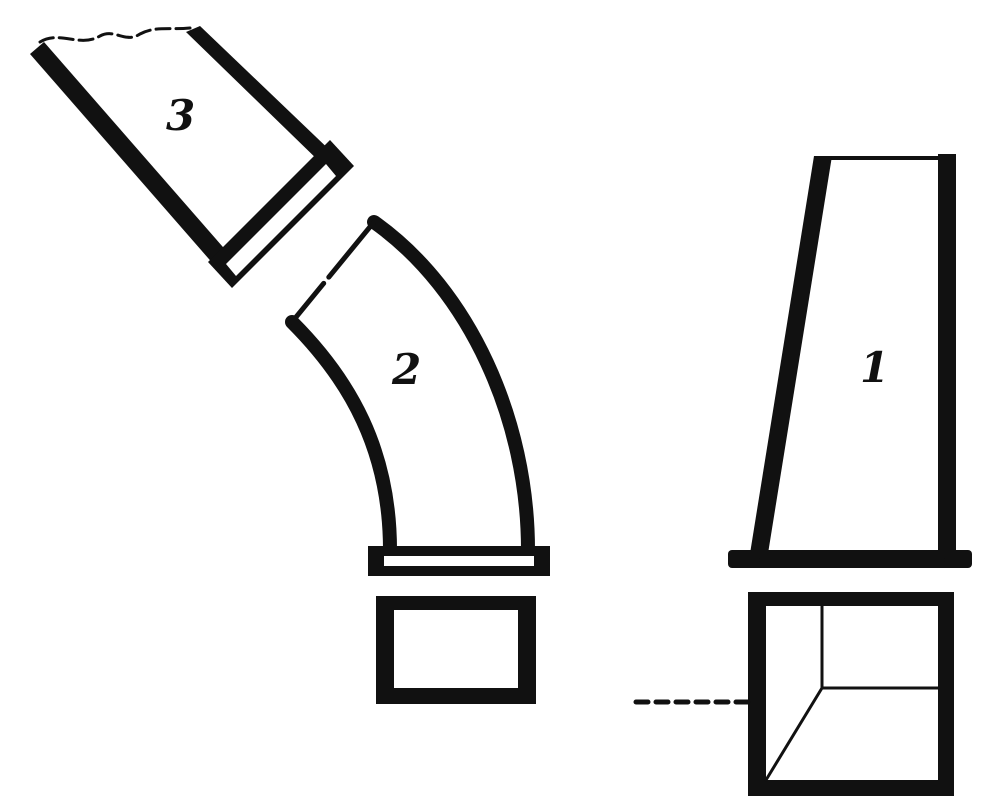 The height and width of the screenshot is (807, 1000). I want to click on part-3-broken-edge, so click(115, 35).